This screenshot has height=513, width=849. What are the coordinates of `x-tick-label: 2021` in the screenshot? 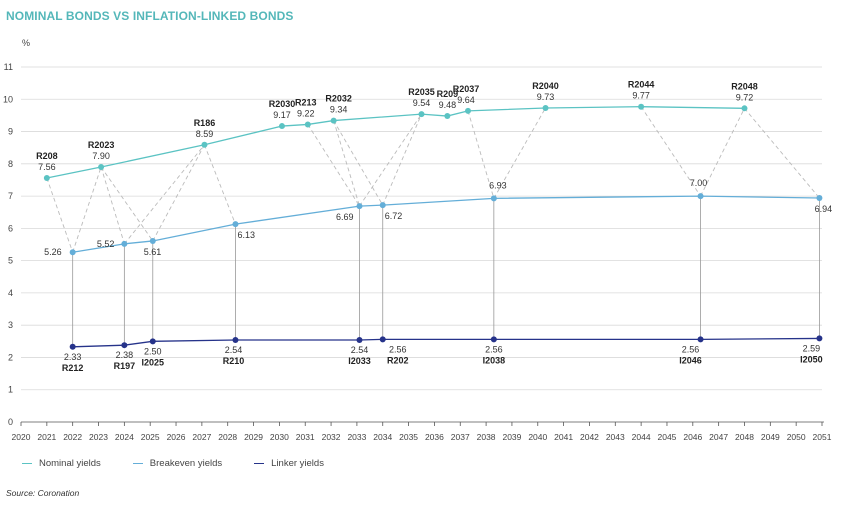 It's located at (46, 437).